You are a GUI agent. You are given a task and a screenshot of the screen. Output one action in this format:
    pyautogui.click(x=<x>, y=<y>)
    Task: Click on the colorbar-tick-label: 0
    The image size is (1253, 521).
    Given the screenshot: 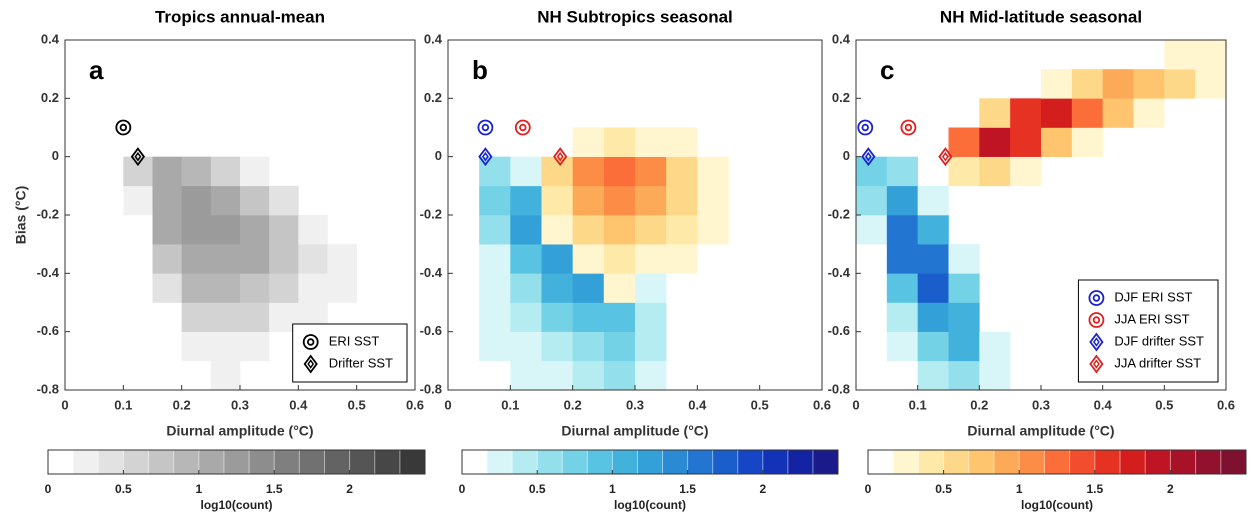 What is the action you would take?
    pyautogui.click(x=48, y=489)
    